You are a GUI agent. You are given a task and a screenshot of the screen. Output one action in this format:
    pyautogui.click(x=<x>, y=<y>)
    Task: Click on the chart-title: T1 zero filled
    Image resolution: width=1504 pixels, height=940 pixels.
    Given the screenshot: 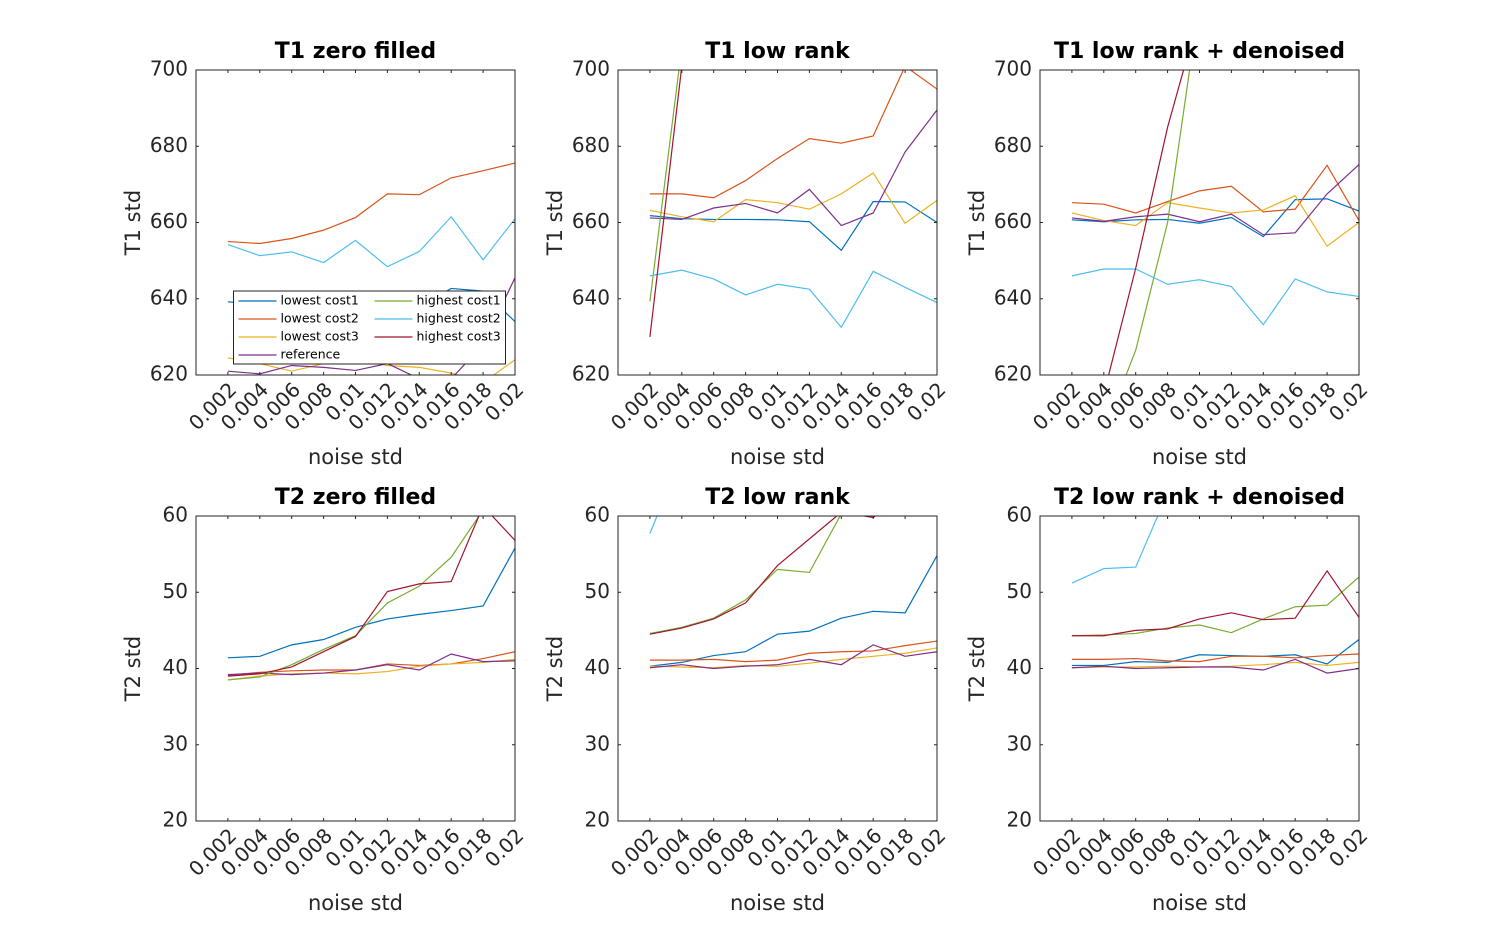 What is the action you would take?
    pyautogui.click(x=355, y=51)
    